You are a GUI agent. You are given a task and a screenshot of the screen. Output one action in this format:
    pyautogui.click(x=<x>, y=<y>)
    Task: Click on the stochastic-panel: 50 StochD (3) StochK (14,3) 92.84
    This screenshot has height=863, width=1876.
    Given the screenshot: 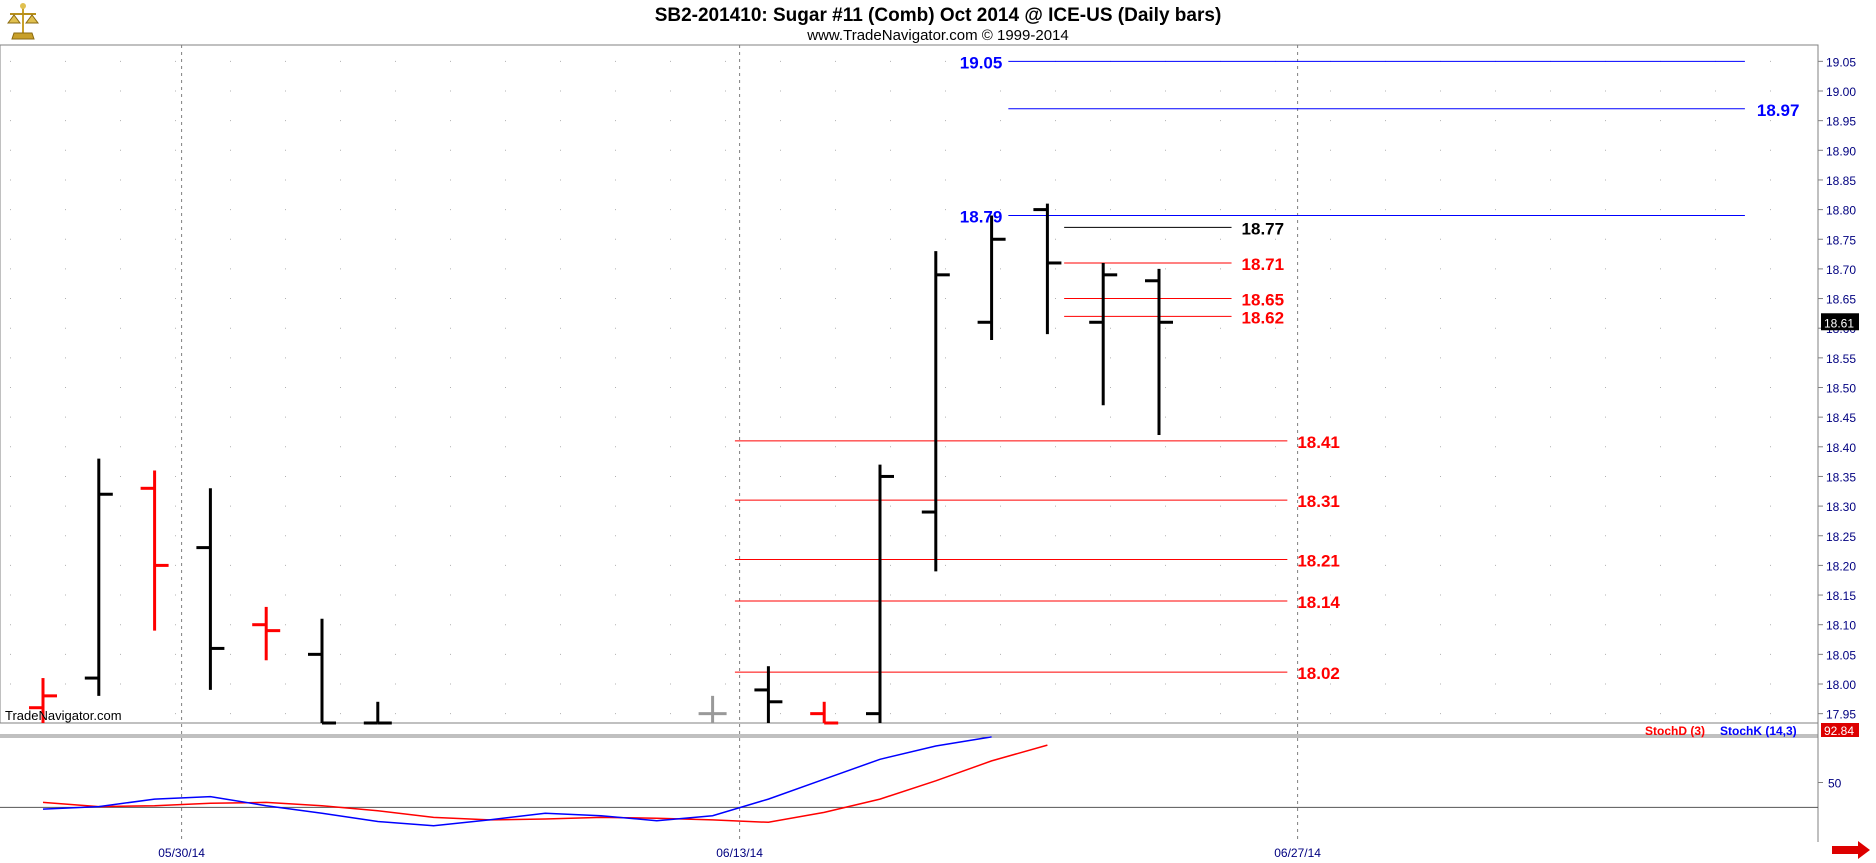 What is the action you would take?
    pyautogui.click(x=929, y=775)
    